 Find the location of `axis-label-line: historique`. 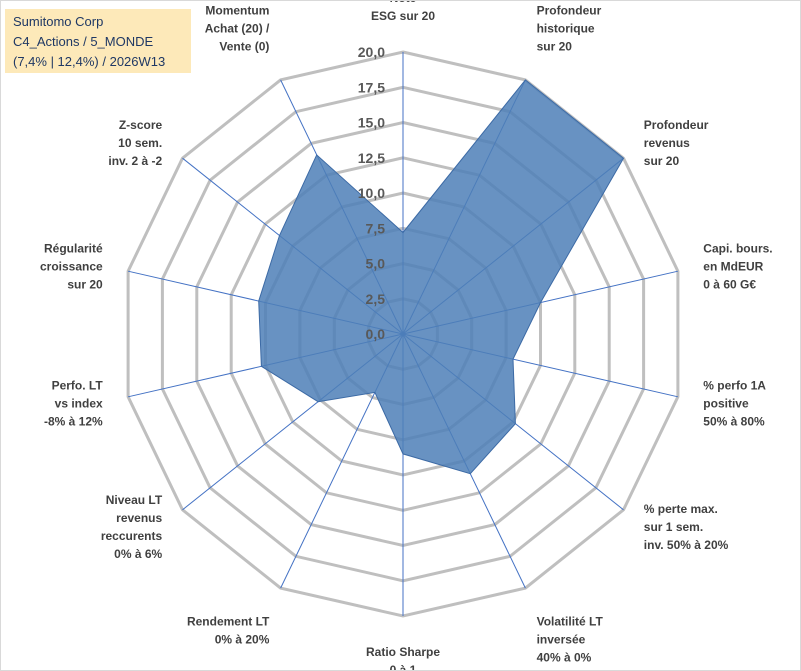

axis-label-line: historique is located at coordinates (566, 29).